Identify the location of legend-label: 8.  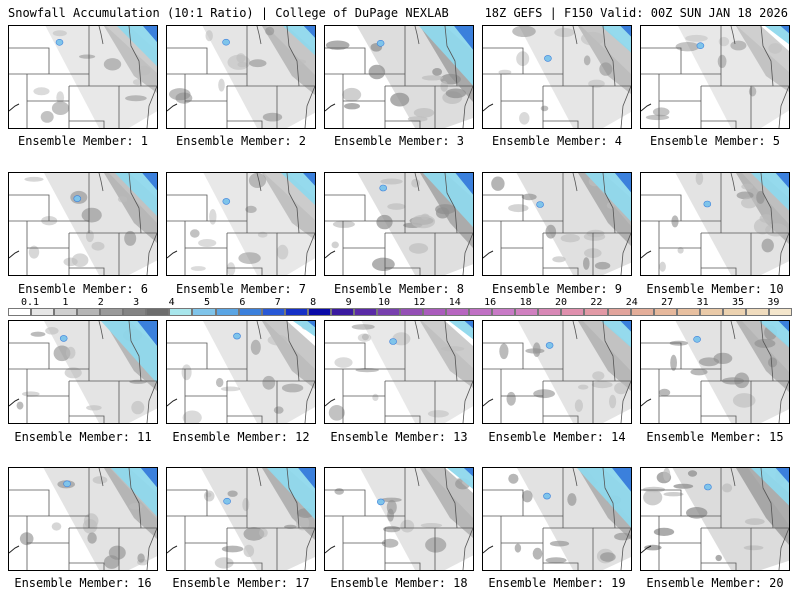
(313, 302).